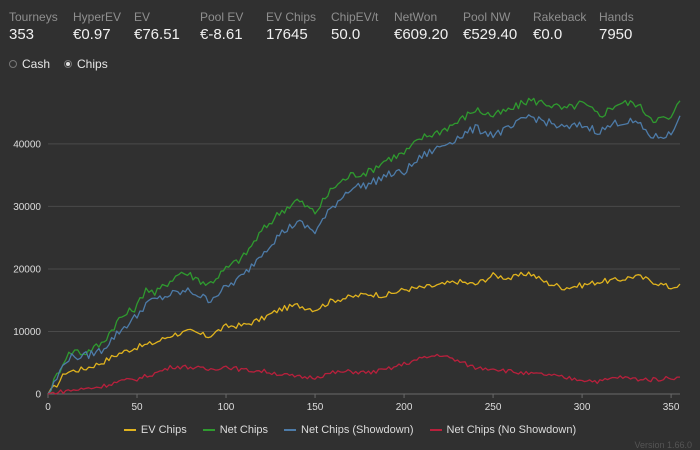 Image resolution: width=700 pixels, height=450 pixels. Describe the element at coordinates (616, 17) in the screenshot. I see `stat-label: Hands` at that location.